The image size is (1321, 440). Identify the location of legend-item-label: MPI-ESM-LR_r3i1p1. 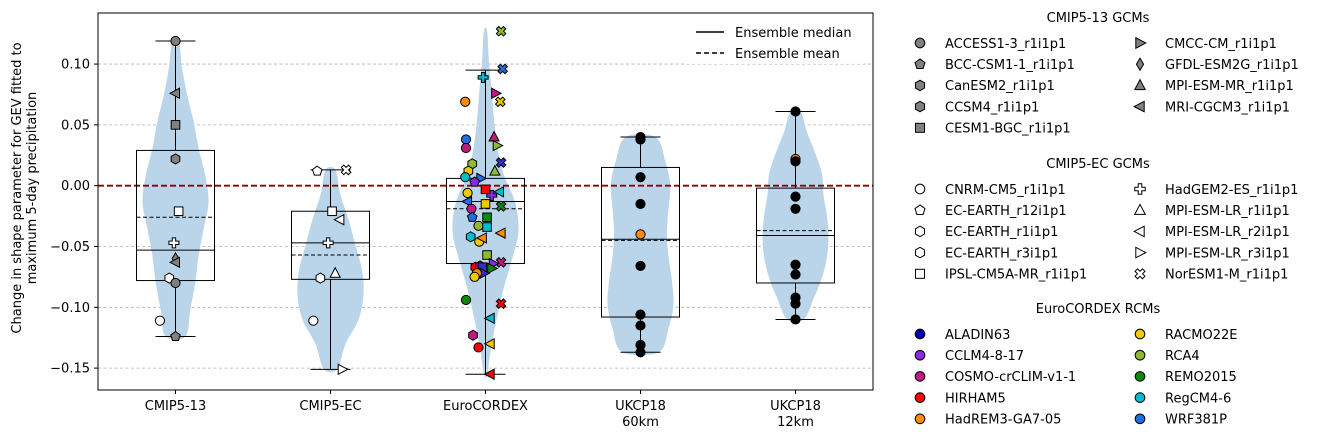
(1227, 253).